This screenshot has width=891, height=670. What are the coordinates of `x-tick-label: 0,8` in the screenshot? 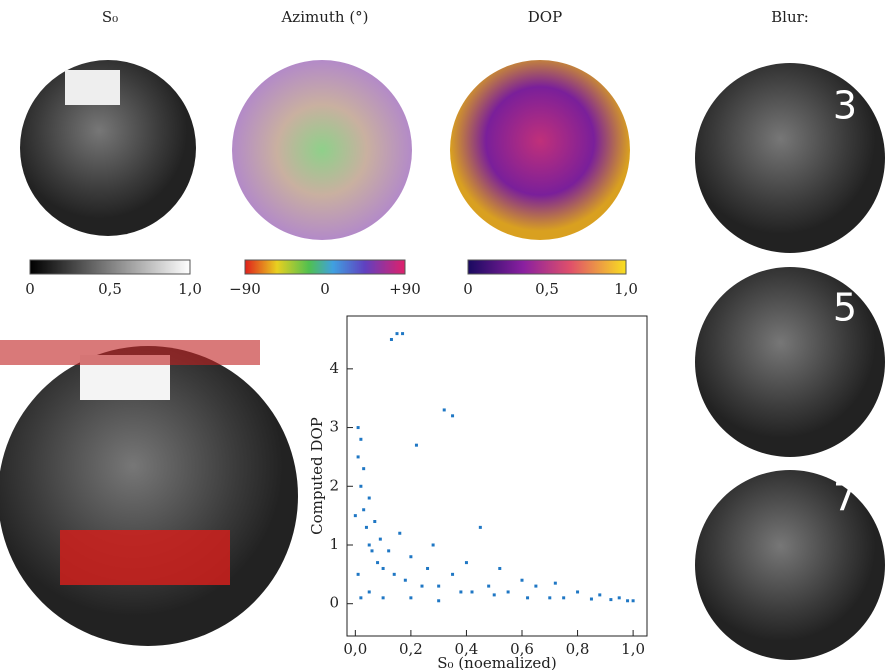 It's located at (578, 649).